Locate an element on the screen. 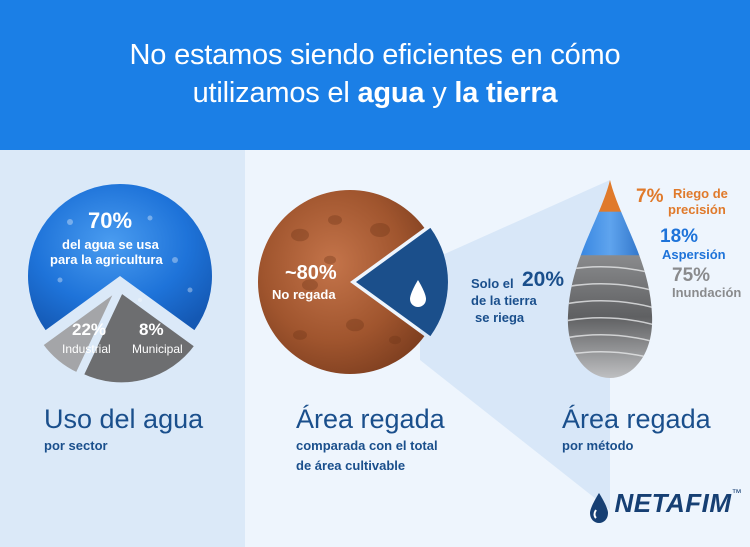 Image resolution: width=750 pixels, height=547 pixels. sprinkler-label: Aspersión is located at coordinates (694, 254).